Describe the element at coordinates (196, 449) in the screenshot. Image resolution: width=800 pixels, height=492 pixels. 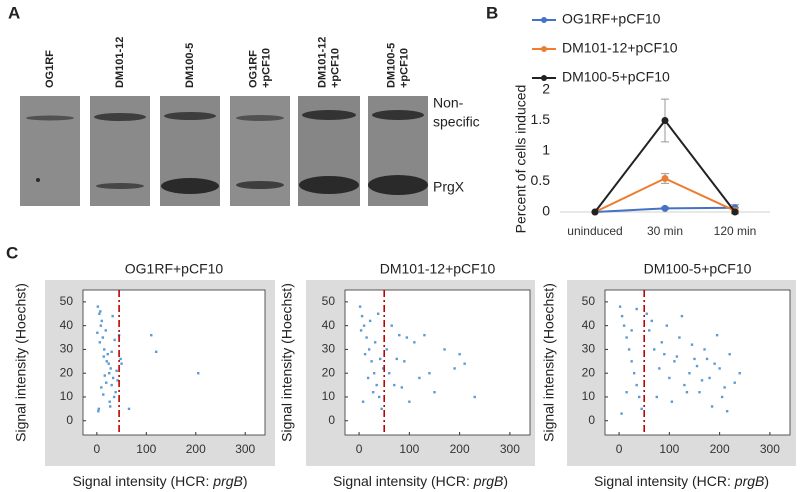
I see `x-tick-label: 200` at that location.